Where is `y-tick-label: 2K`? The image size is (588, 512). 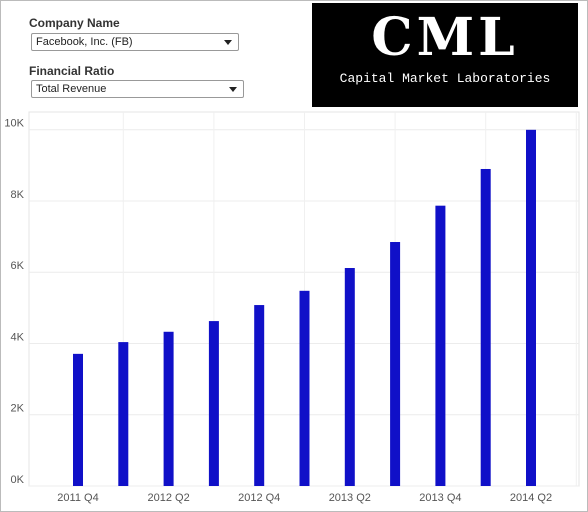
y-tick-label: 2K is located at coordinates (18, 409).